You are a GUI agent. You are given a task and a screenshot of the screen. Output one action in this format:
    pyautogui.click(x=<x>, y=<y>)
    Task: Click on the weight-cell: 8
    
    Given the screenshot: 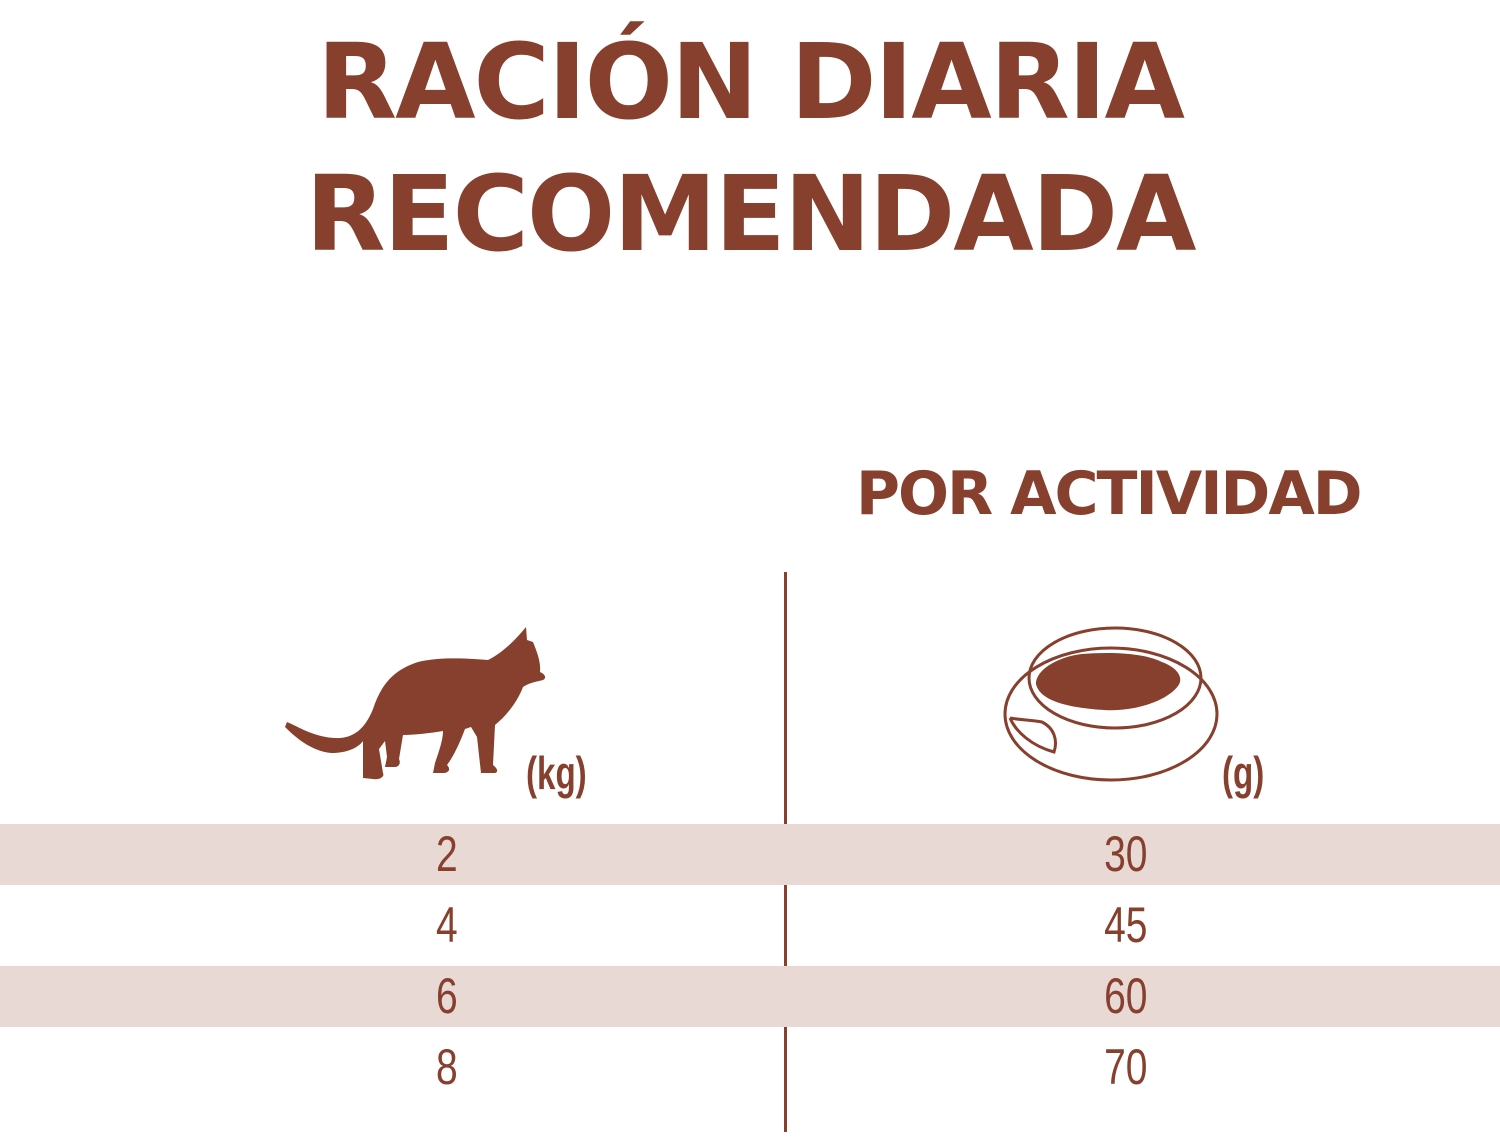 What is the action you would take?
    pyautogui.click(x=447, y=1067)
    